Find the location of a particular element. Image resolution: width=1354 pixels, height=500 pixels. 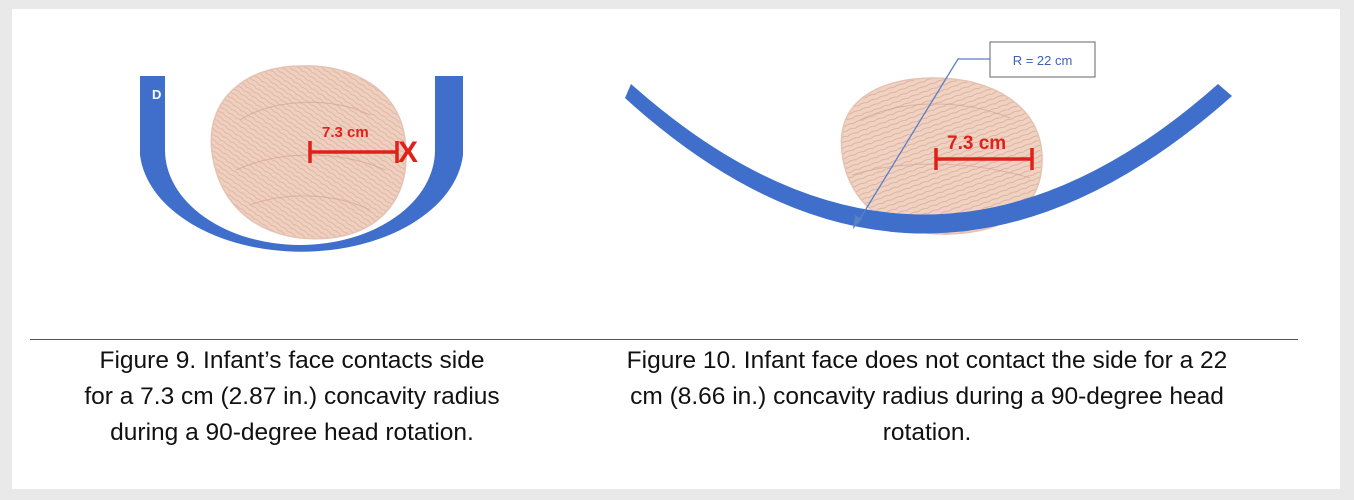

contact-marker-x: X is located at coordinates (408, 152).